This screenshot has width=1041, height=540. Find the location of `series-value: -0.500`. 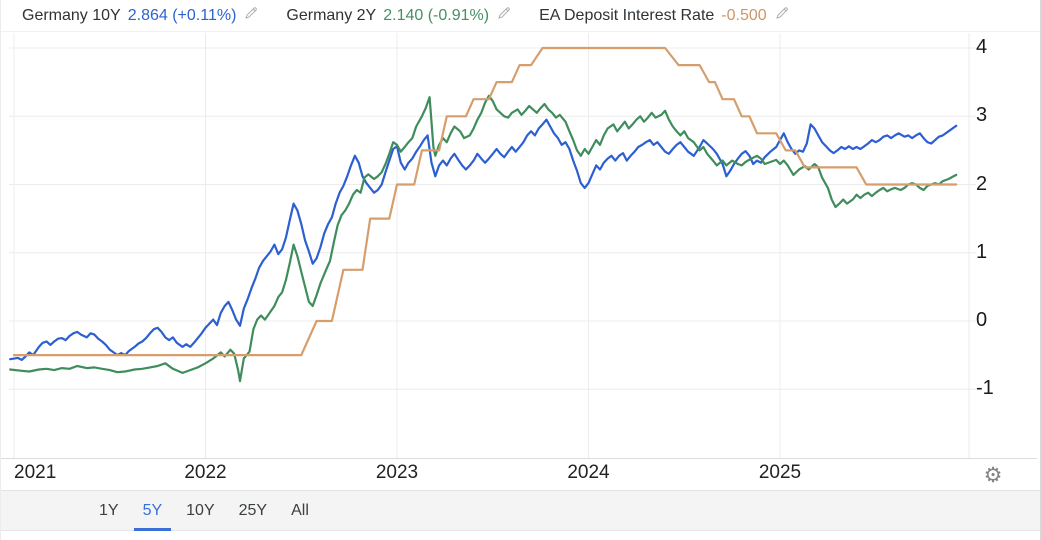

series-value: -0.500 is located at coordinates (744, 15).